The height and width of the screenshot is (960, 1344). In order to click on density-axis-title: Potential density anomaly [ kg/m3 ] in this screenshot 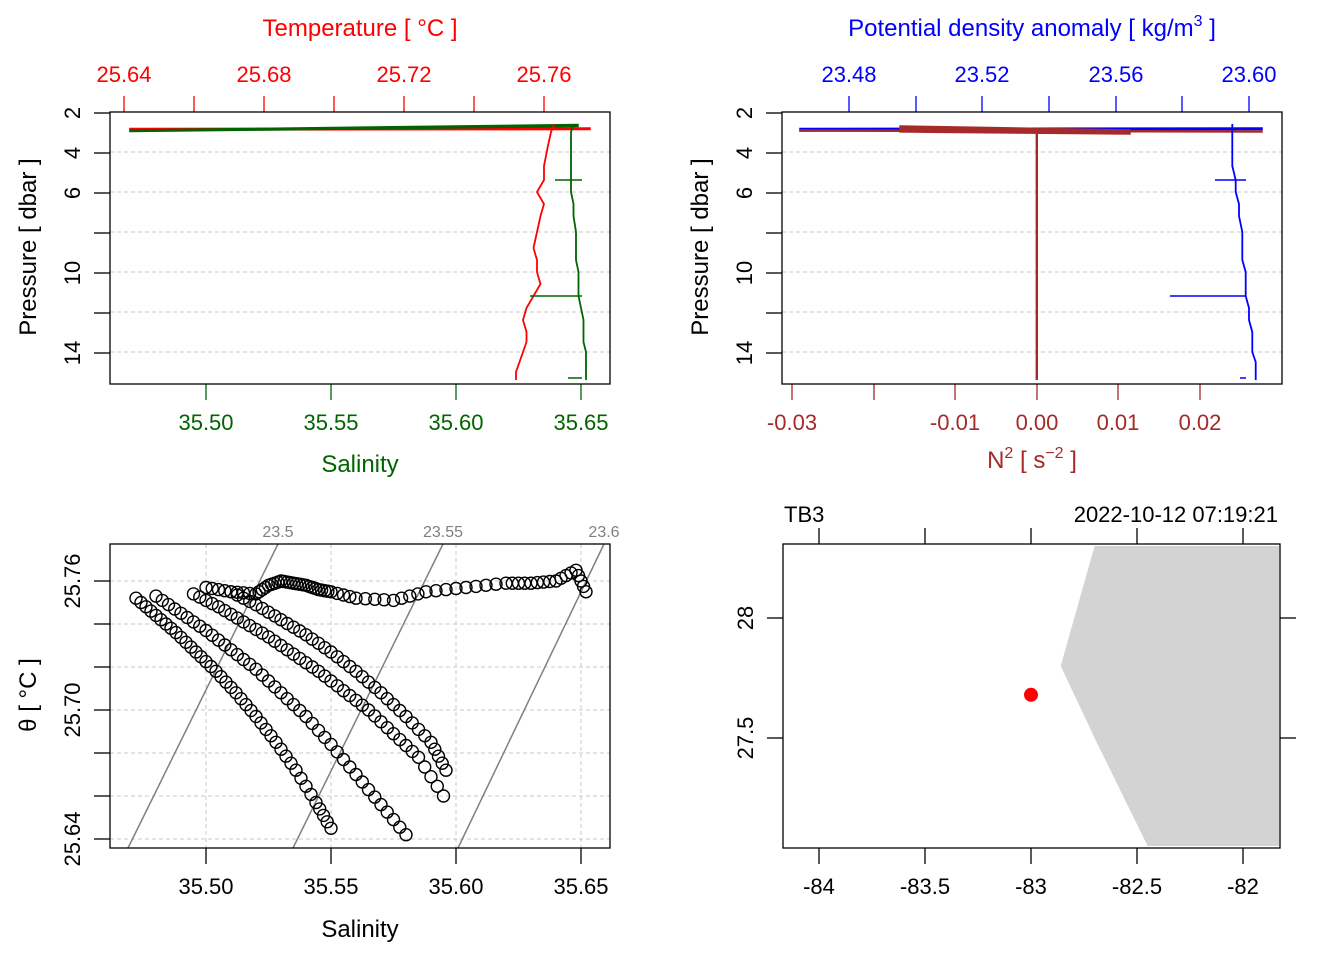, I will do `click(1032, 27)`.